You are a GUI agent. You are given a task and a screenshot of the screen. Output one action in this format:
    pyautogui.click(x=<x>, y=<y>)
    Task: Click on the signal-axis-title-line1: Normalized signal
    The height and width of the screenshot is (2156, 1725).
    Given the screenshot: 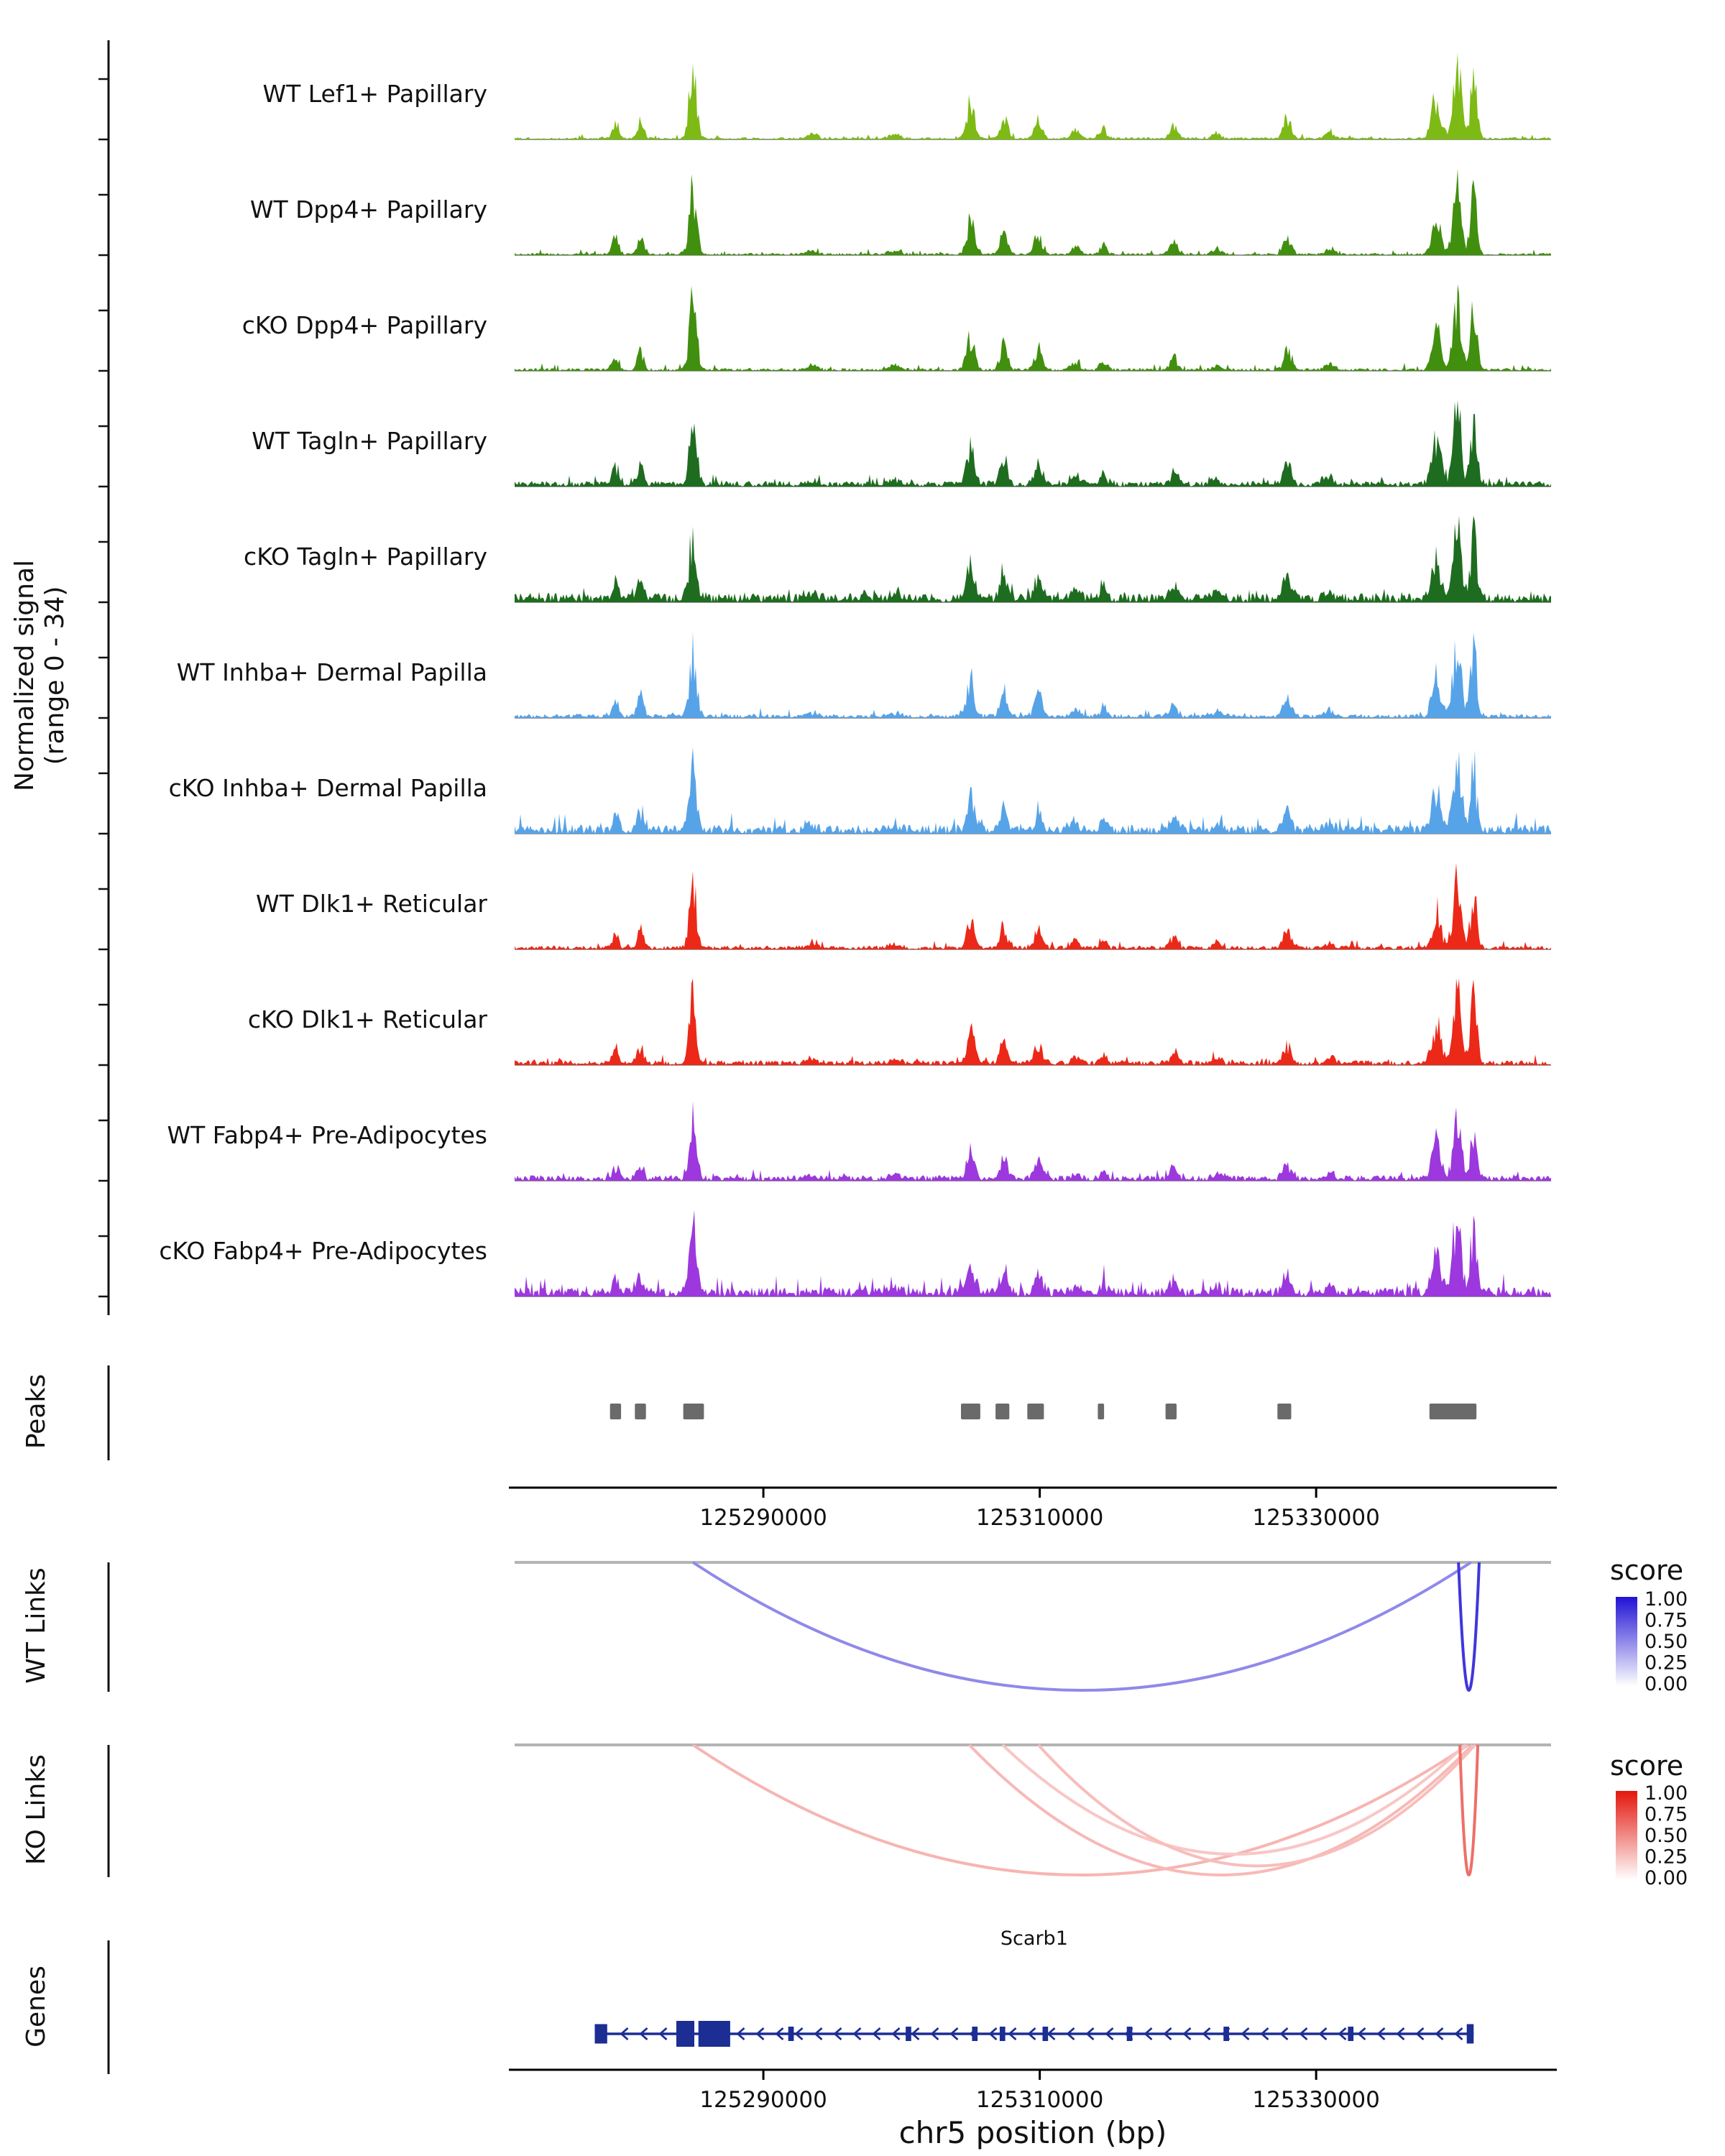 What is the action you would take?
    pyautogui.click(x=25, y=675)
    